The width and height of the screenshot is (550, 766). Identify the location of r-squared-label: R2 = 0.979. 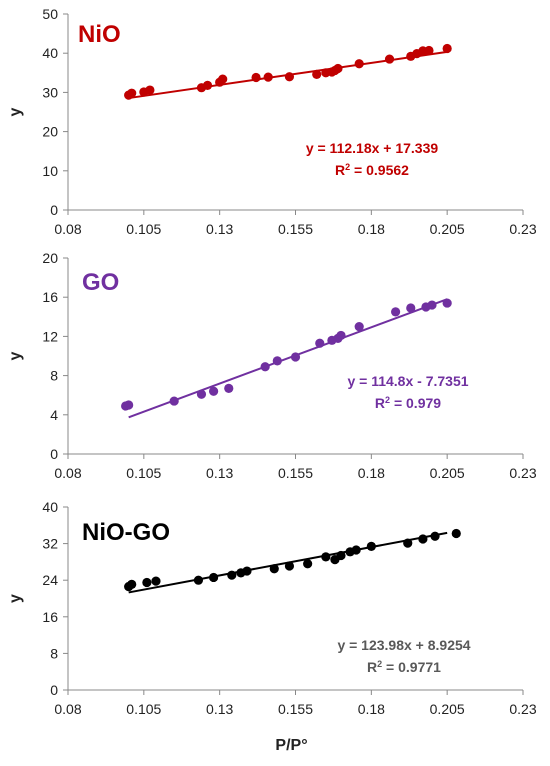
(408, 403).